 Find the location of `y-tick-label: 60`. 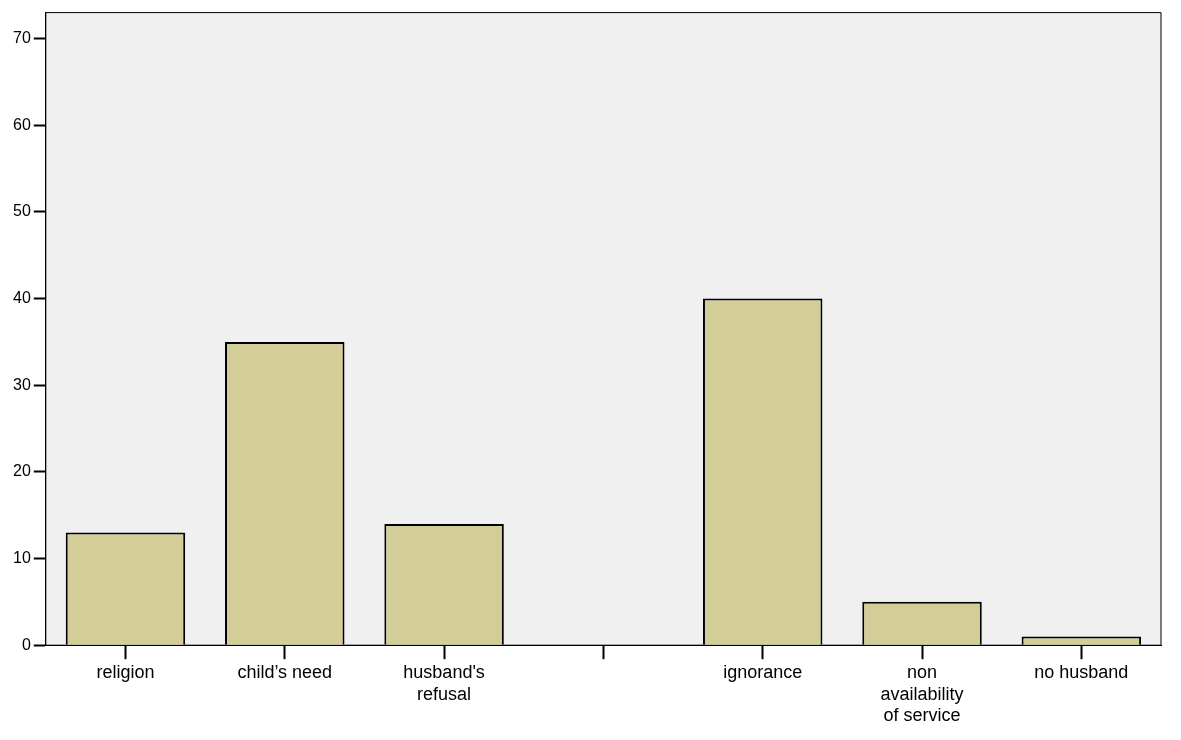

y-tick-label: 60 is located at coordinates (22, 124).